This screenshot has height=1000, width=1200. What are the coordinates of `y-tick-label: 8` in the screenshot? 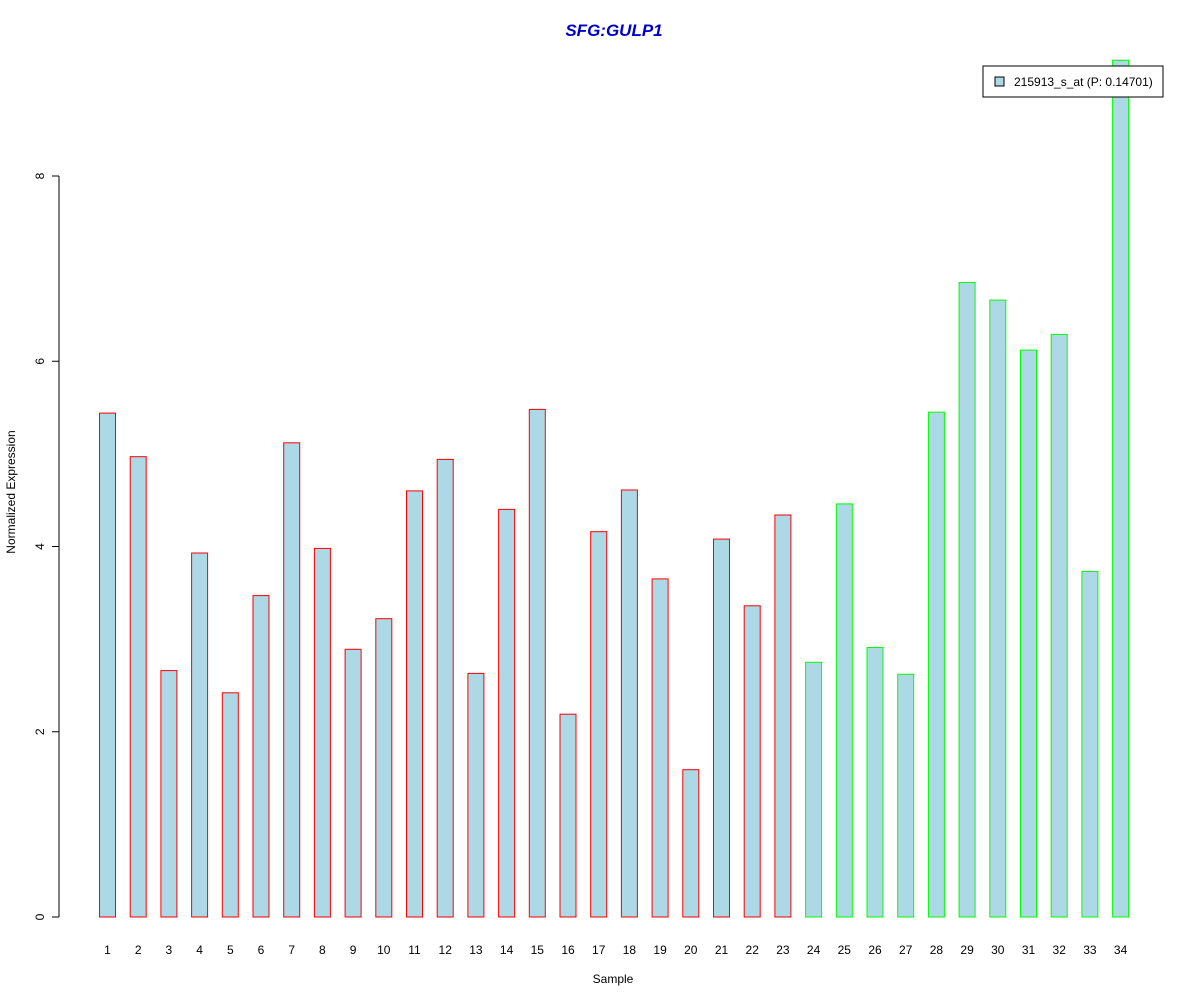 It's located at (40, 175).